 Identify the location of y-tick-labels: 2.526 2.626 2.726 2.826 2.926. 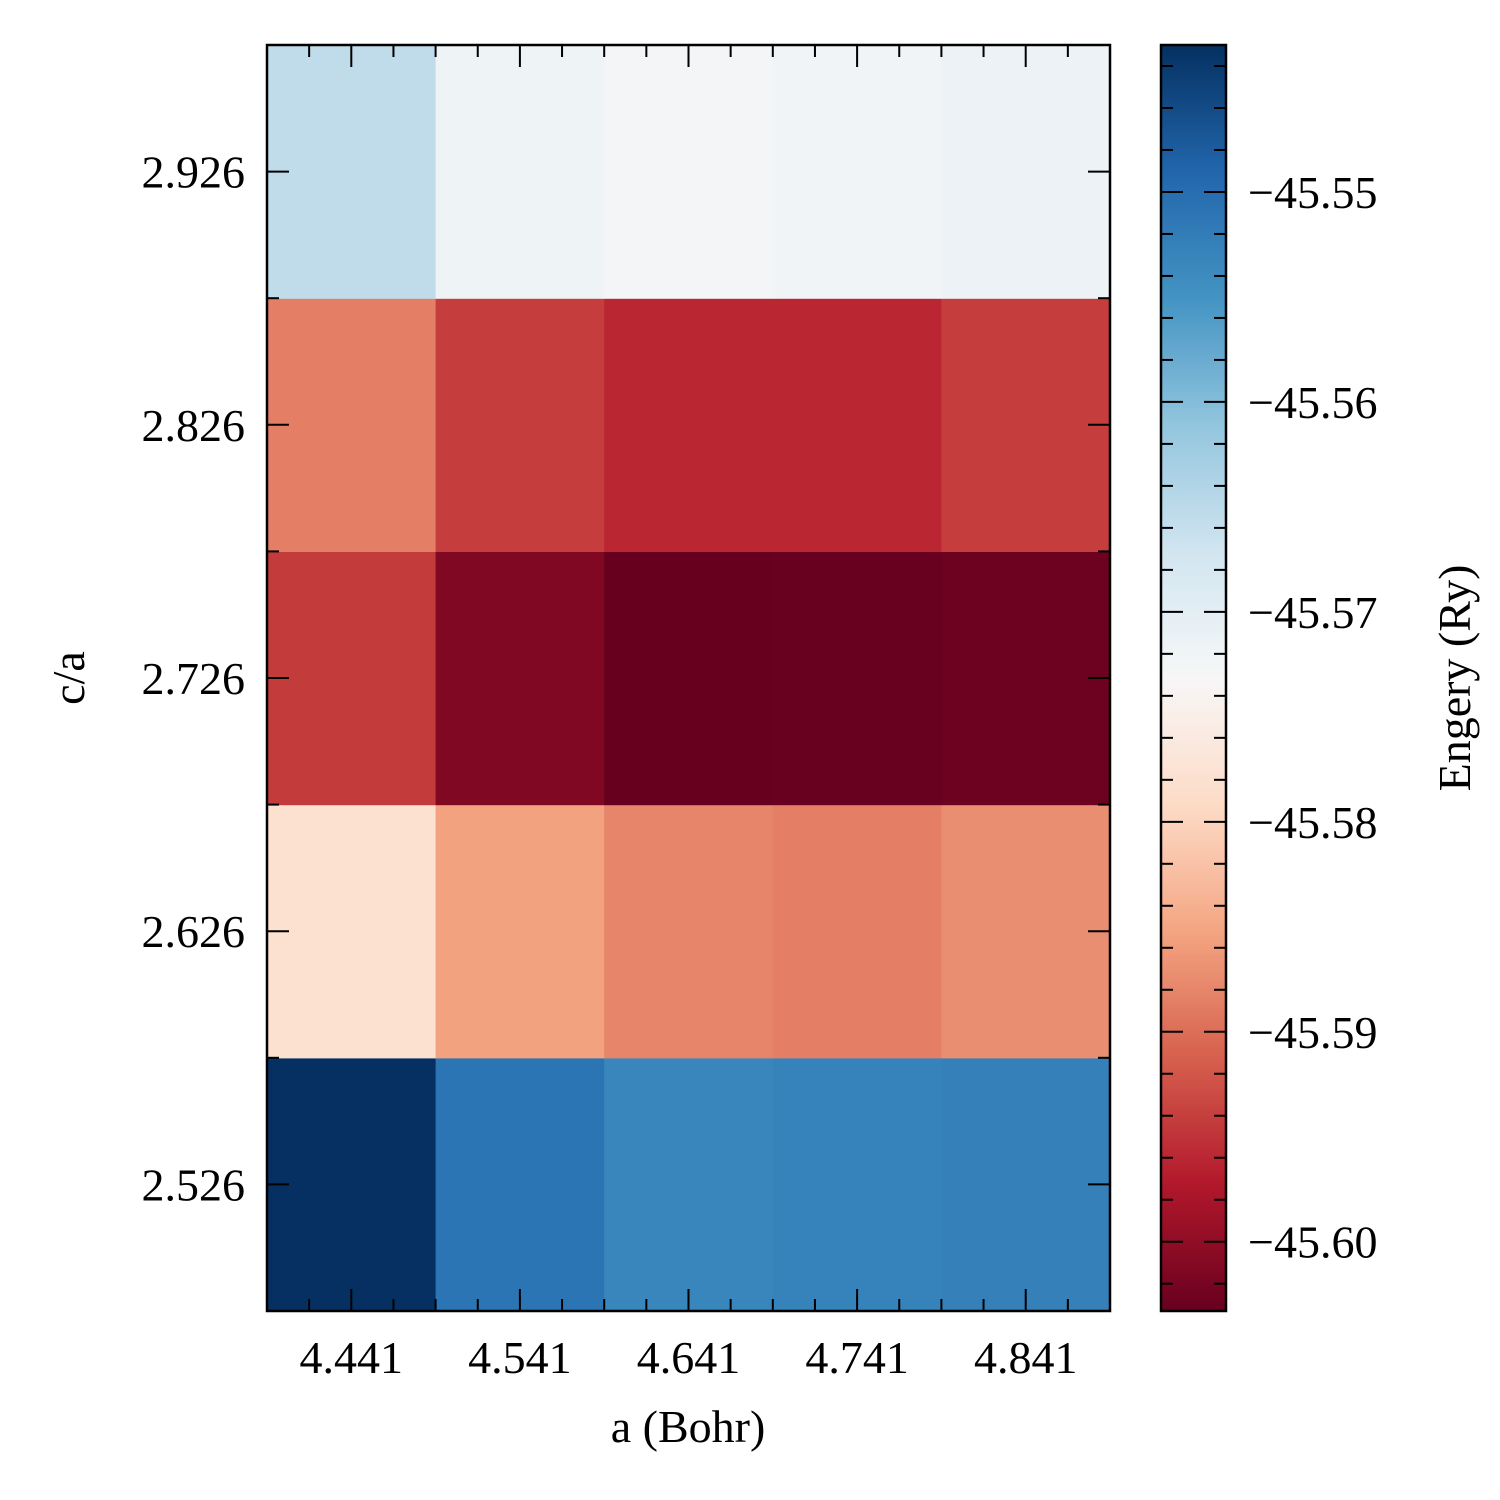
(194, 679).